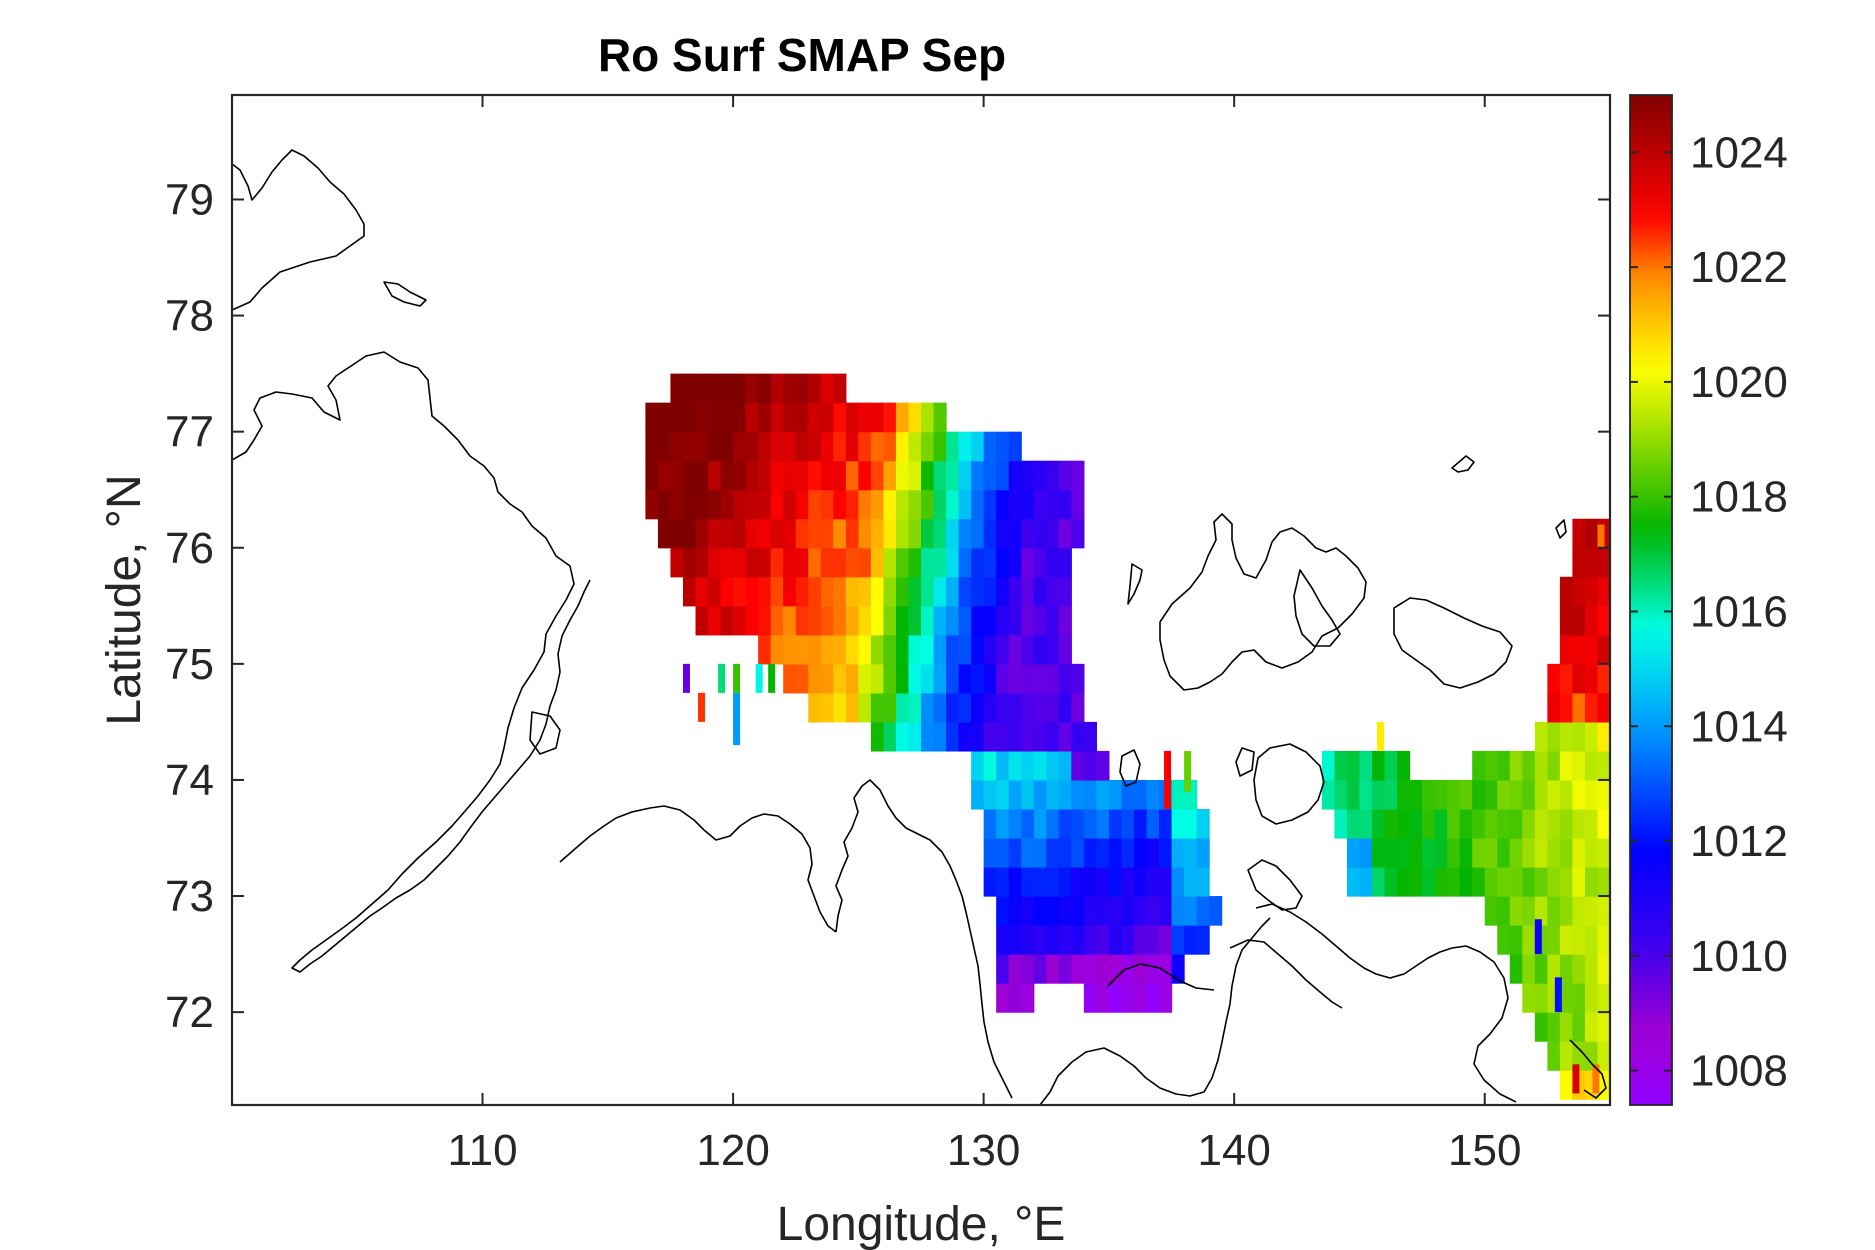 Image resolution: width=1875 pixels, height=1250 pixels. I want to click on chart-title: Ro Surf SMAP Sep, so click(802, 55).